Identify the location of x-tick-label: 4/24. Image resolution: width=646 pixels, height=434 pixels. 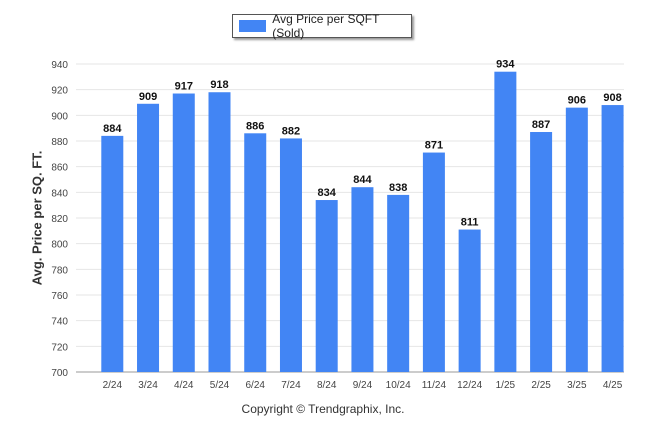
(184, 385).